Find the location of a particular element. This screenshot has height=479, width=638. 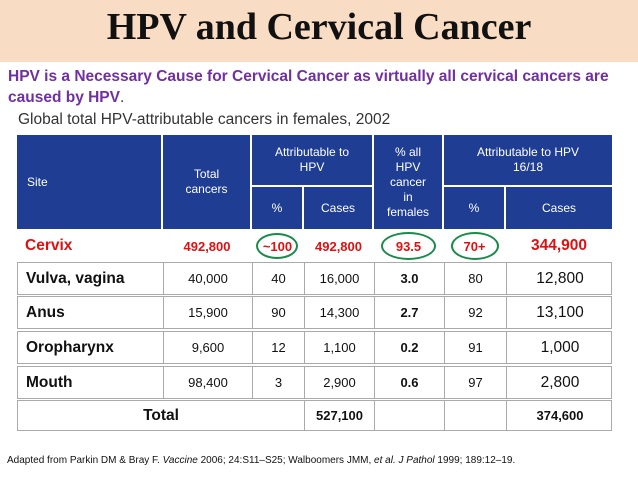

cell-pct-all: 2.7 is located at coordinates (409, 312).